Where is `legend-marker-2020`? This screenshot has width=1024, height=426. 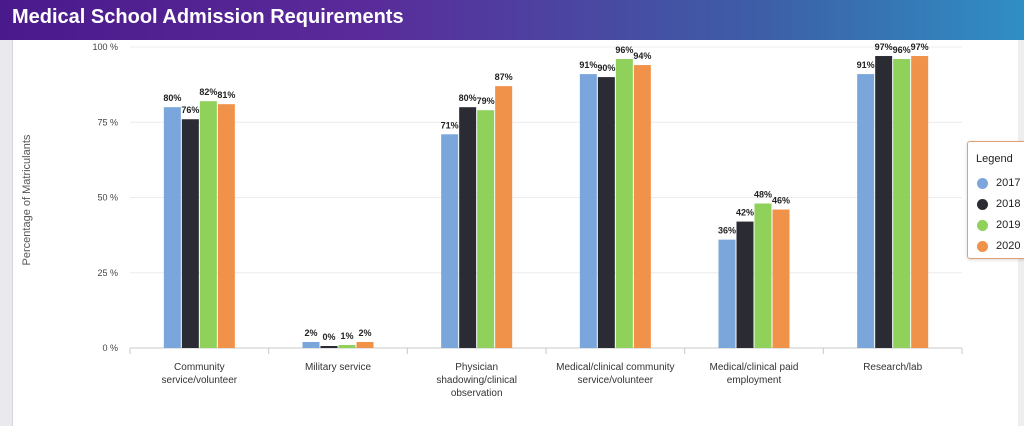 legend-marker-2020 is located at coordinates (982, 246).